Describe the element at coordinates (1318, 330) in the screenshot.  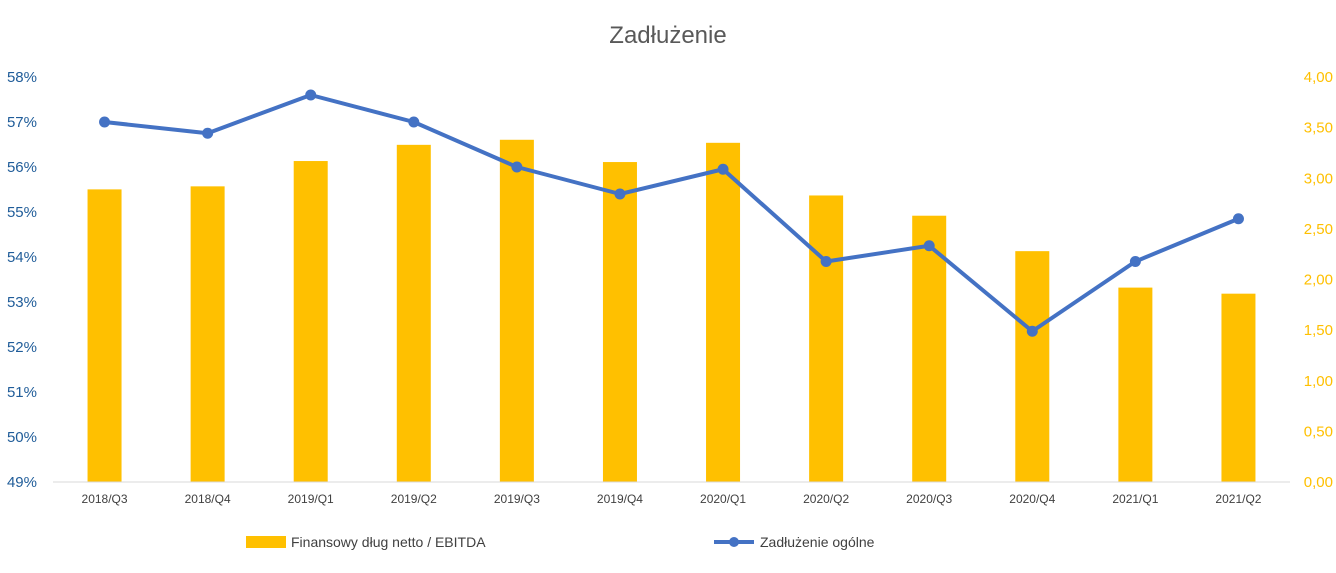
I see `right-tick-label: 1,50` at that location.